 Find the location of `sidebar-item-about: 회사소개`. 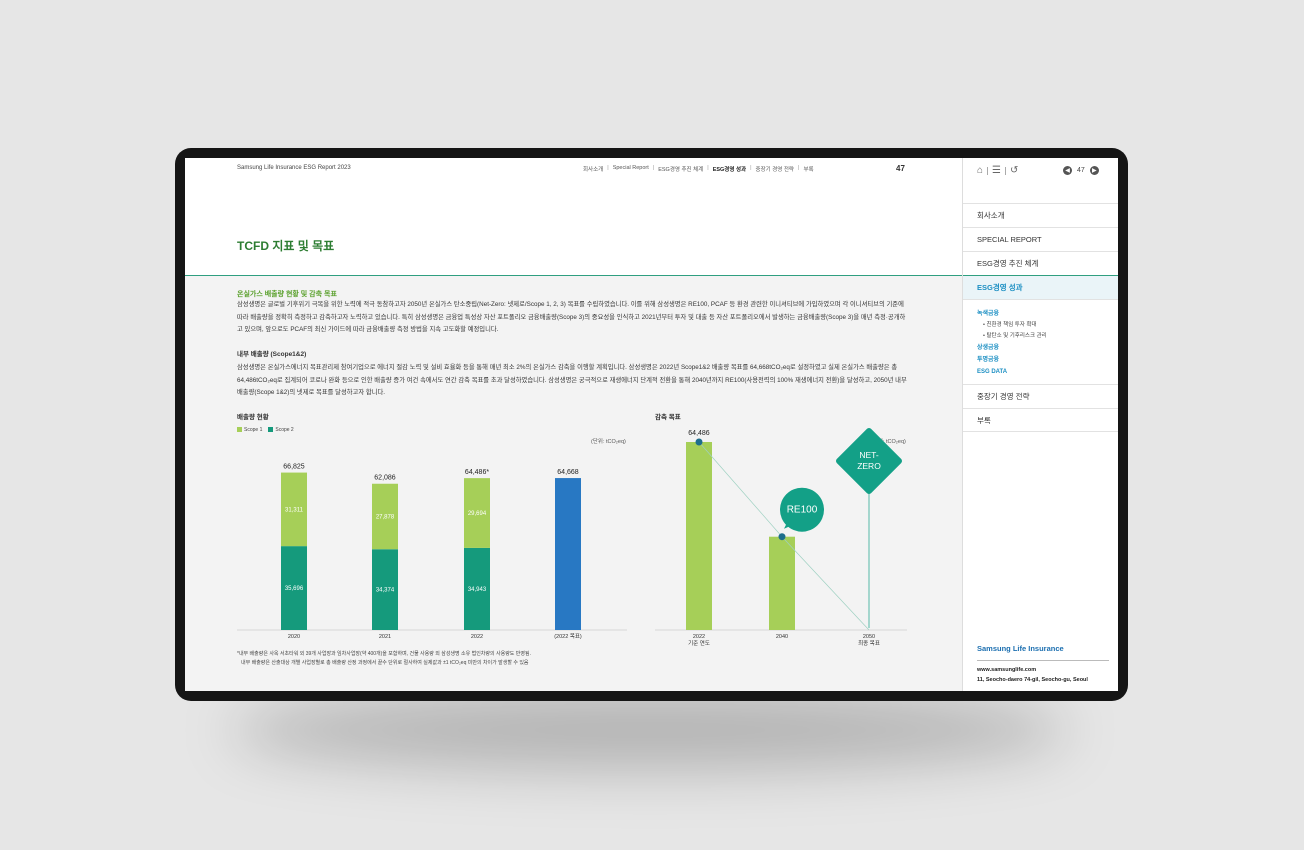

sidebar-item-about: 회사소개 is located at coordinates (1040, 215).